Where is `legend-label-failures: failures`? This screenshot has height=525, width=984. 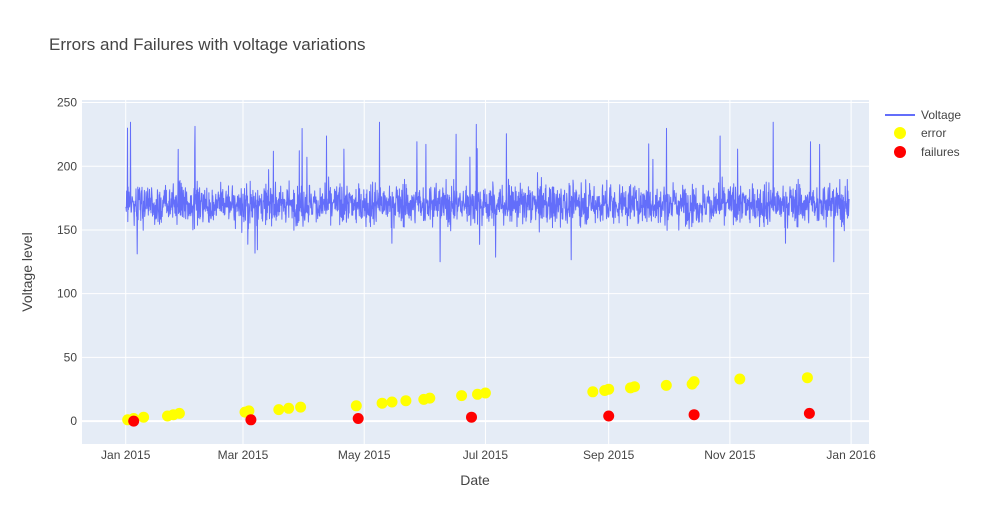 legend-label-failures: failures is located at coordinates (940, 152).